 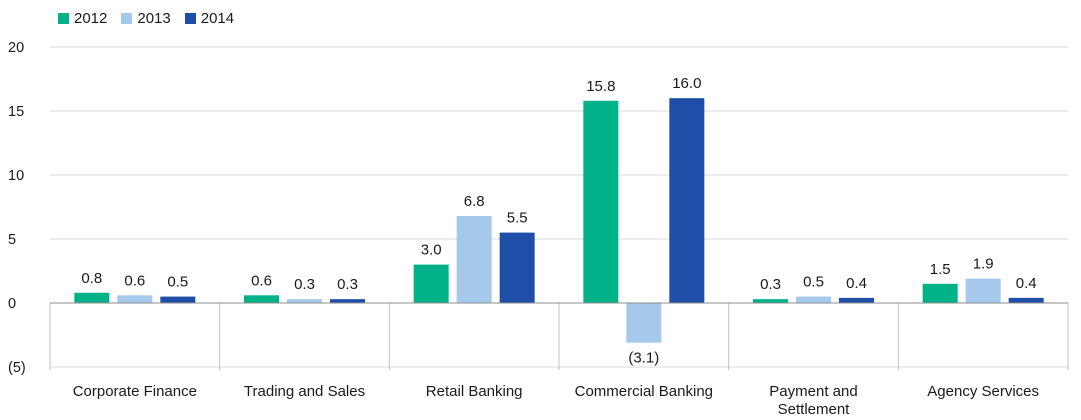 I want to click on value-label: 1.9, so click(x=983, y=264).